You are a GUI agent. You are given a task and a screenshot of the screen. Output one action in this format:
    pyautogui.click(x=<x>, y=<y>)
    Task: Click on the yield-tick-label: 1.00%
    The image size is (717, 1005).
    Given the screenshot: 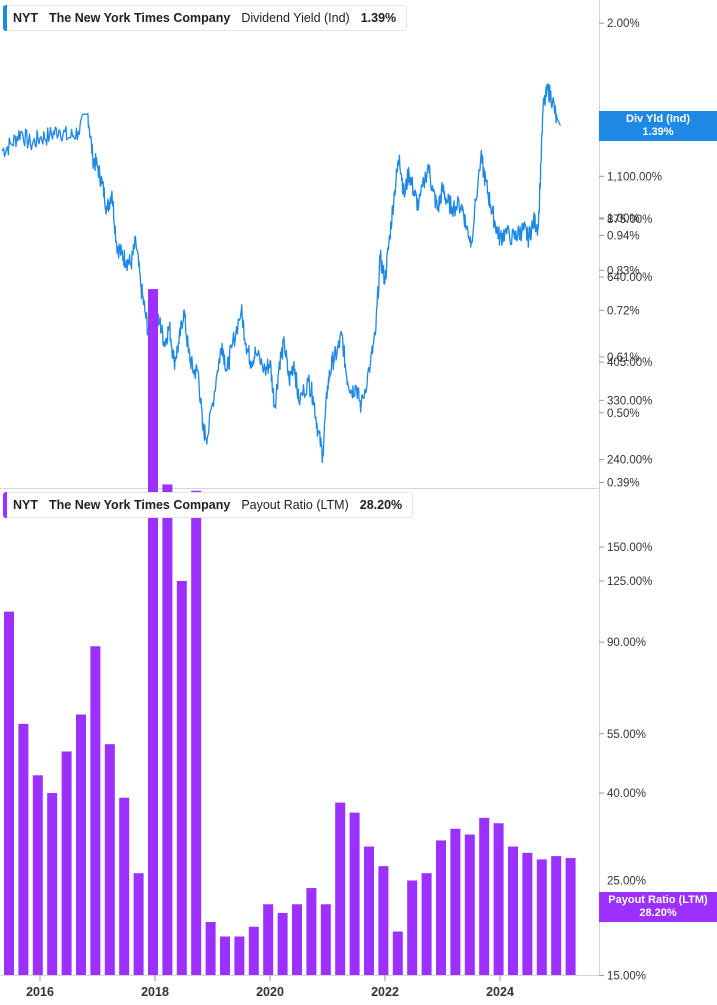 What is the action you would take?
    pyautogui.click(x=623, y=219)
    